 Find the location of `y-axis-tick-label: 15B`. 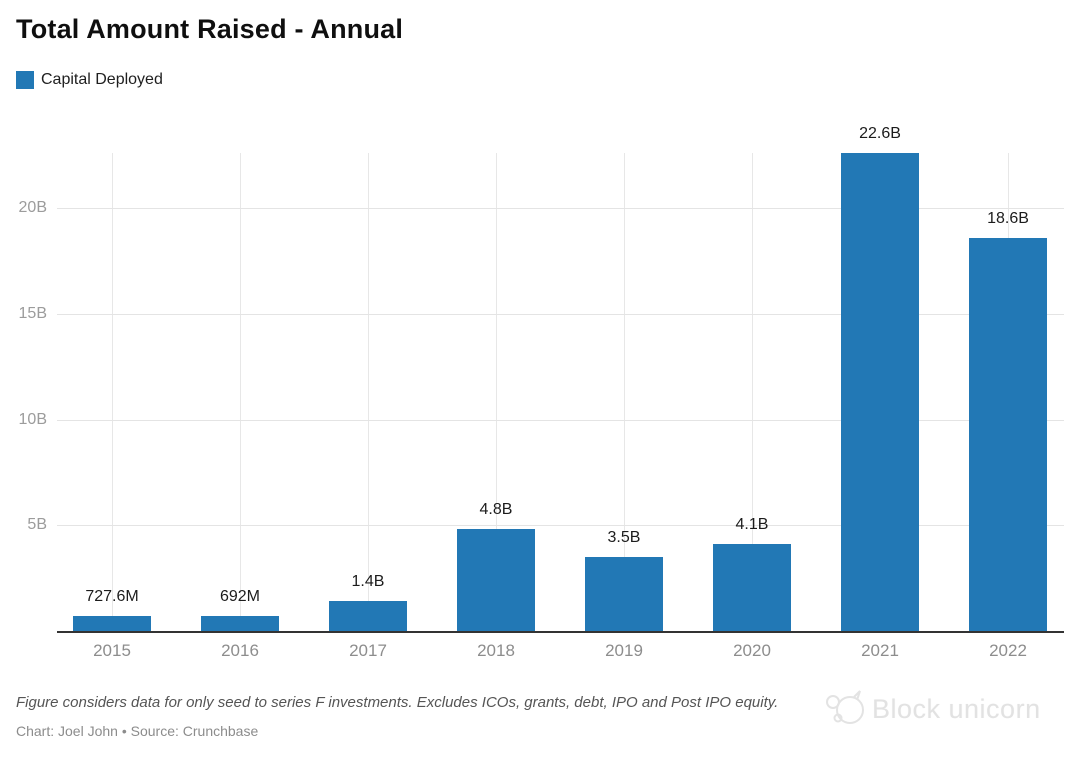

y-axis-tick-label: 15B is located at coordinates (32, 313).